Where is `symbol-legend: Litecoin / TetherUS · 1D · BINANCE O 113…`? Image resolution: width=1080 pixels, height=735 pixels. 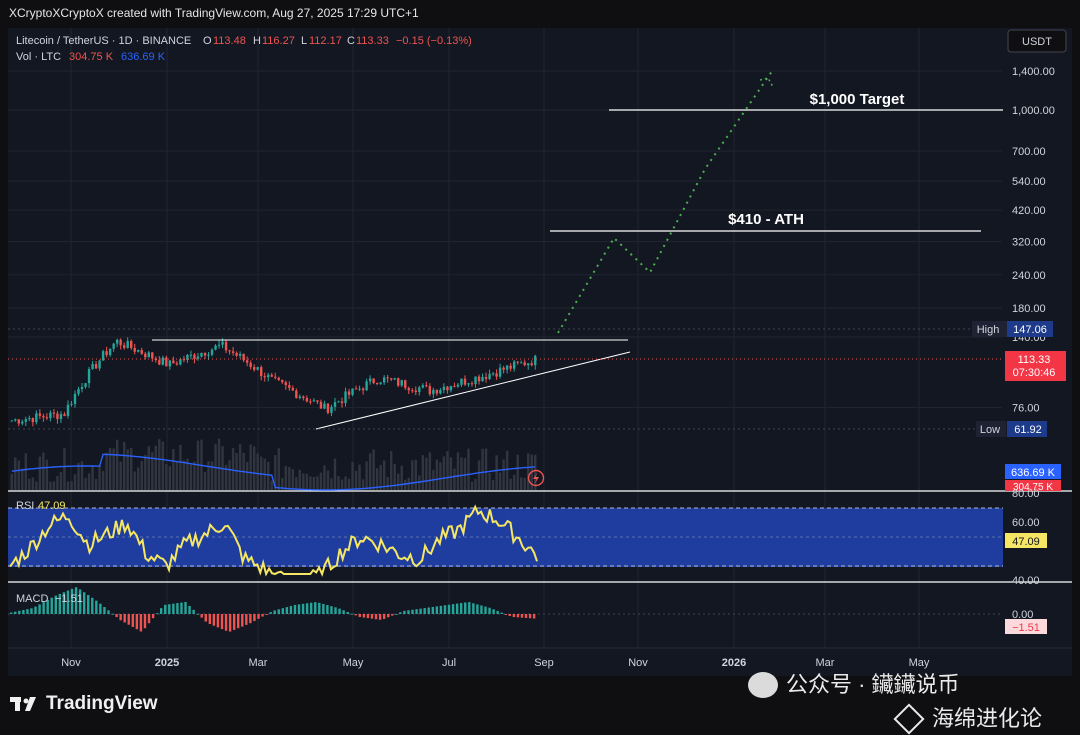
symbol-legend: Litecoin / TetherUS · 1D · BINANCE O 113… is located at coordinates (244, 49).